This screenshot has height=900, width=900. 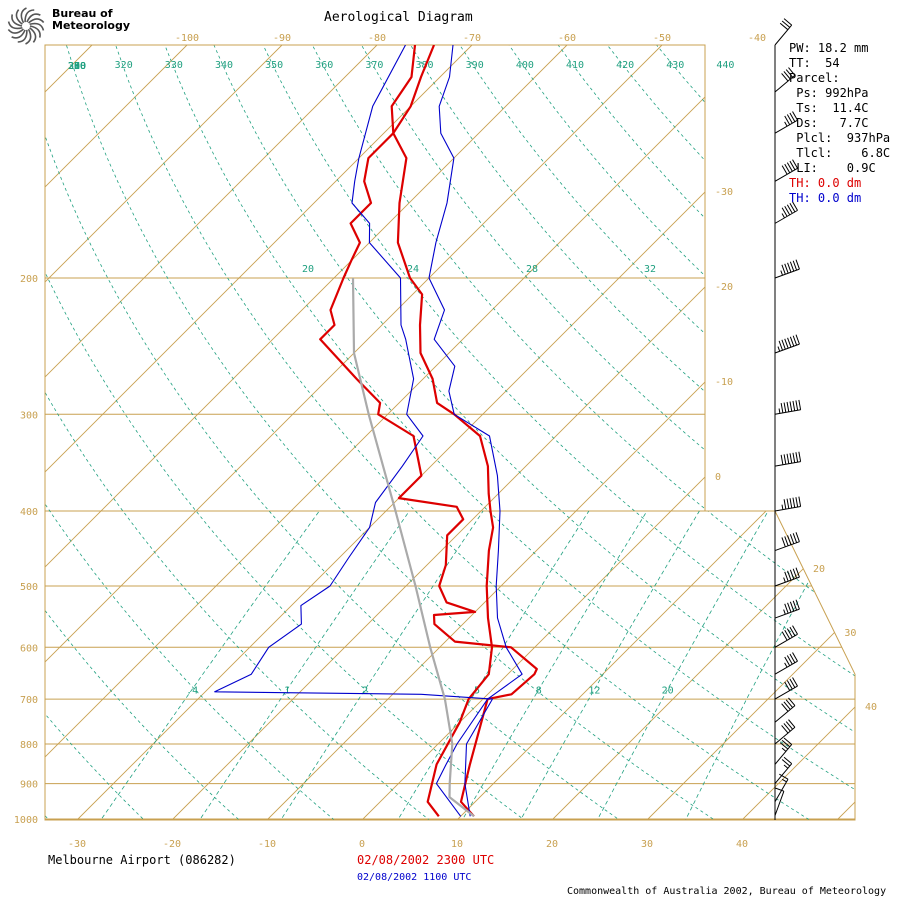 I want to click on bureau-logo-text: Bureau of Meteorology, so click(x=91, y=20).